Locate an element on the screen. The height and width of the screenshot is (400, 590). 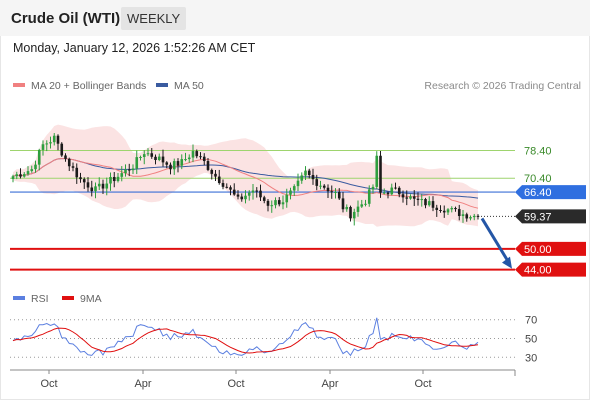
x-tick-label-3: Apr is located at coordinates (329, 384).